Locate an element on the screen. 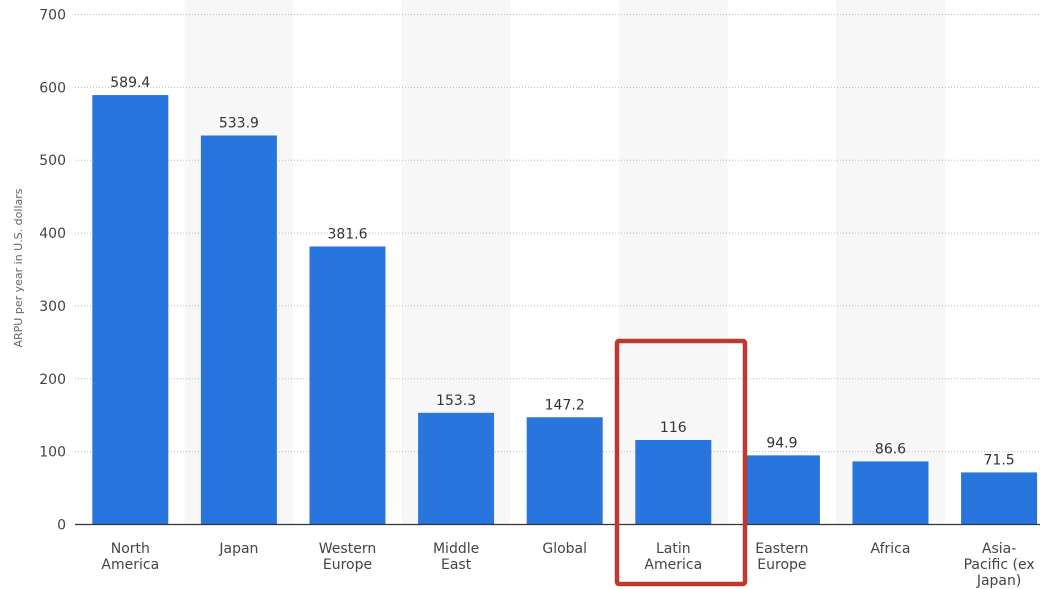 The image size is (1047, 589). y-tick-label: 600 is located at coordinates (52, 88).